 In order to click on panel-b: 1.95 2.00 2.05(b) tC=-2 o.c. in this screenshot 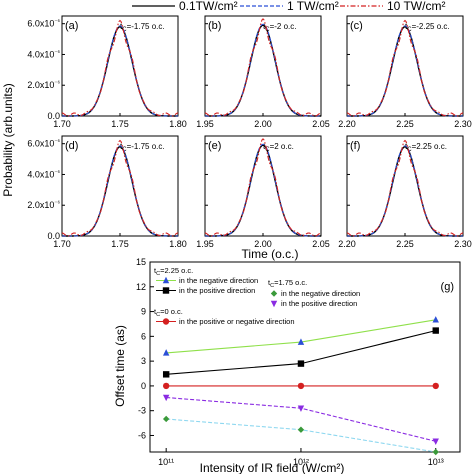, I will do `click(263, 72)`.